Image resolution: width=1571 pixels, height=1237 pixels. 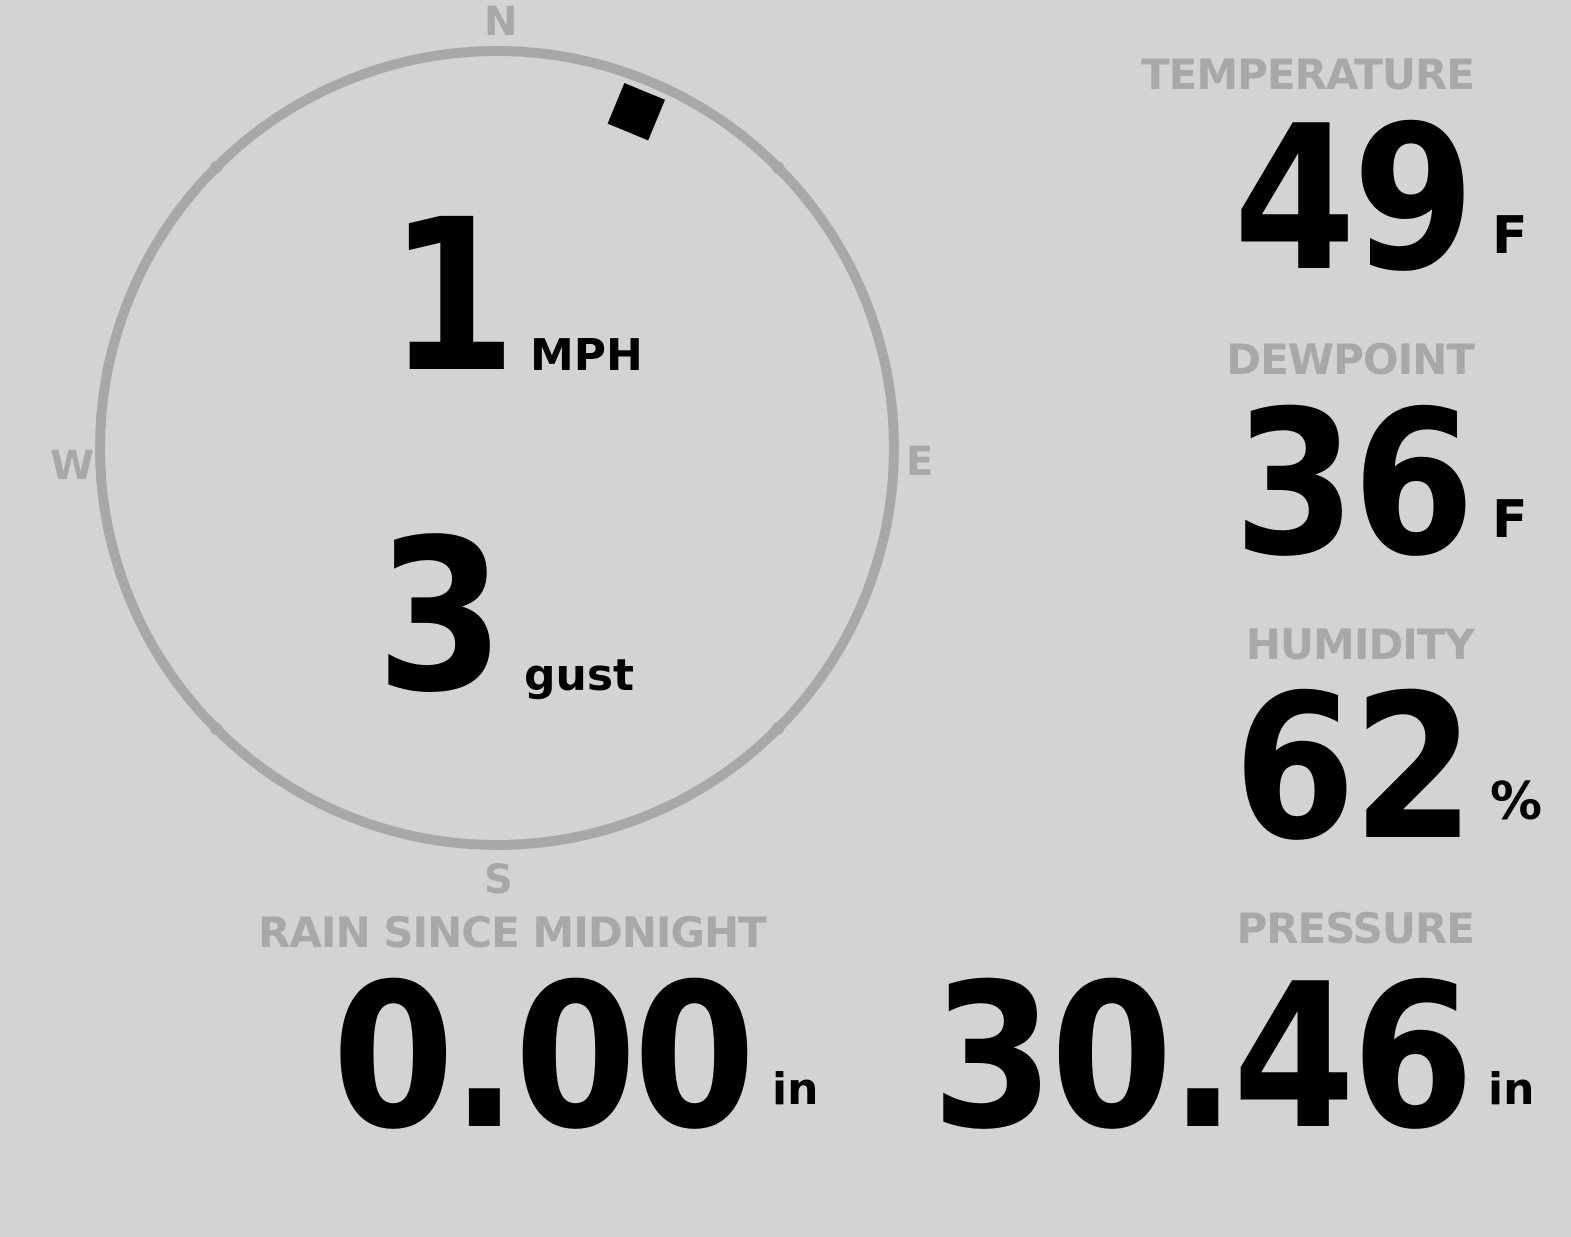 I want to click on rain-value: 0.00, so click(x=544, y=1057).